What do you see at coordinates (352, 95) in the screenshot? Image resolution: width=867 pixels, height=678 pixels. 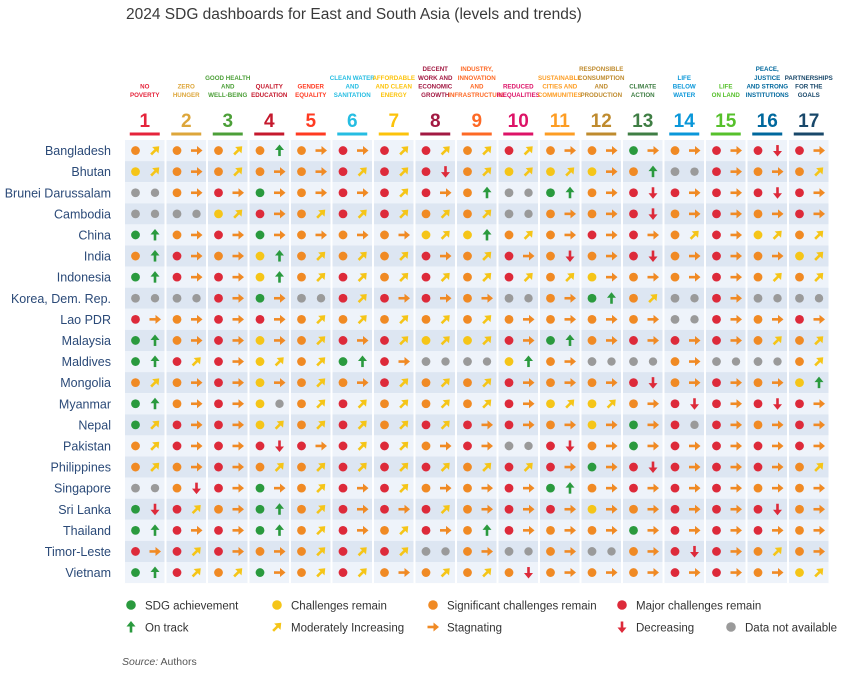 I see `goal-label-6: SANITATION` at bounding box center [352, 95].